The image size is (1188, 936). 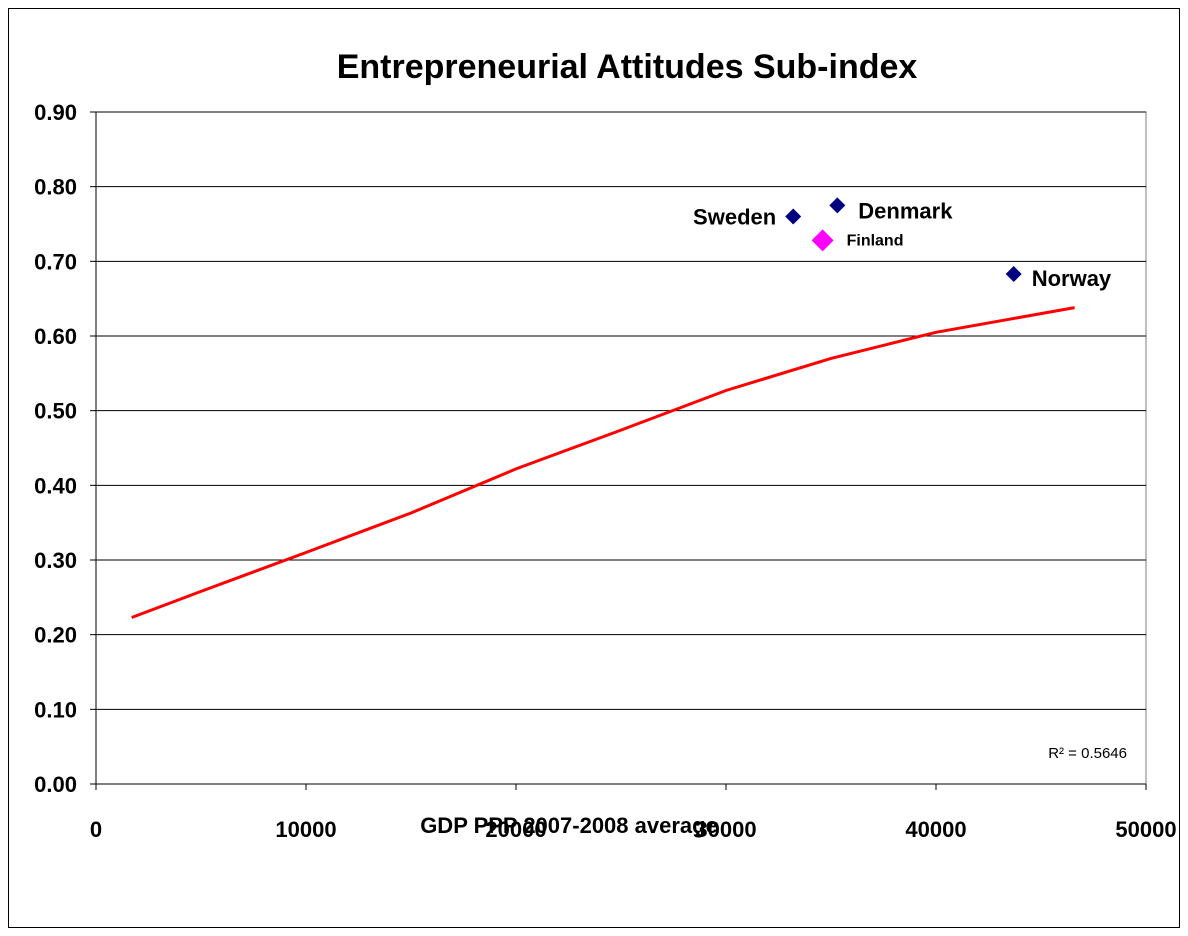 What do you see at coordinates (875, 240) in the screenshot?
I see `data-label-finland: Finland` at bounding box center [875, 240].